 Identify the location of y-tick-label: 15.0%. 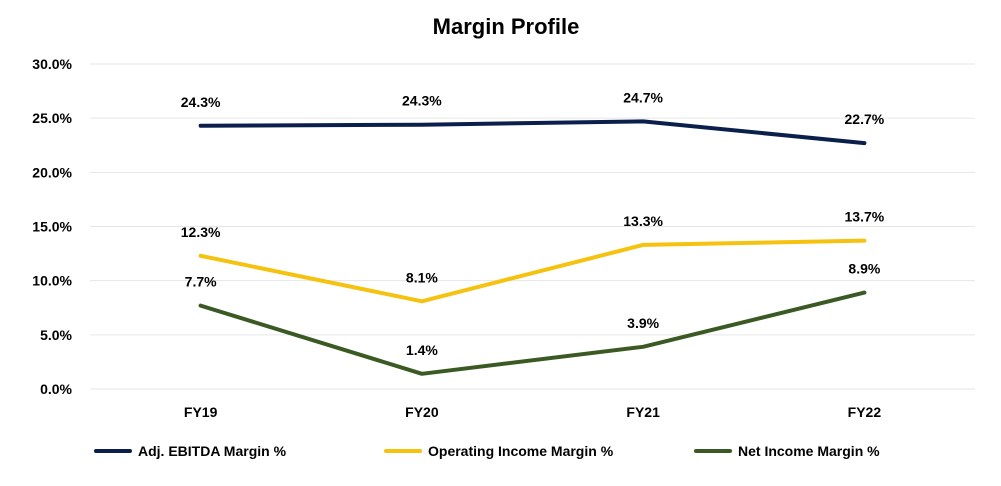
(52, 227).